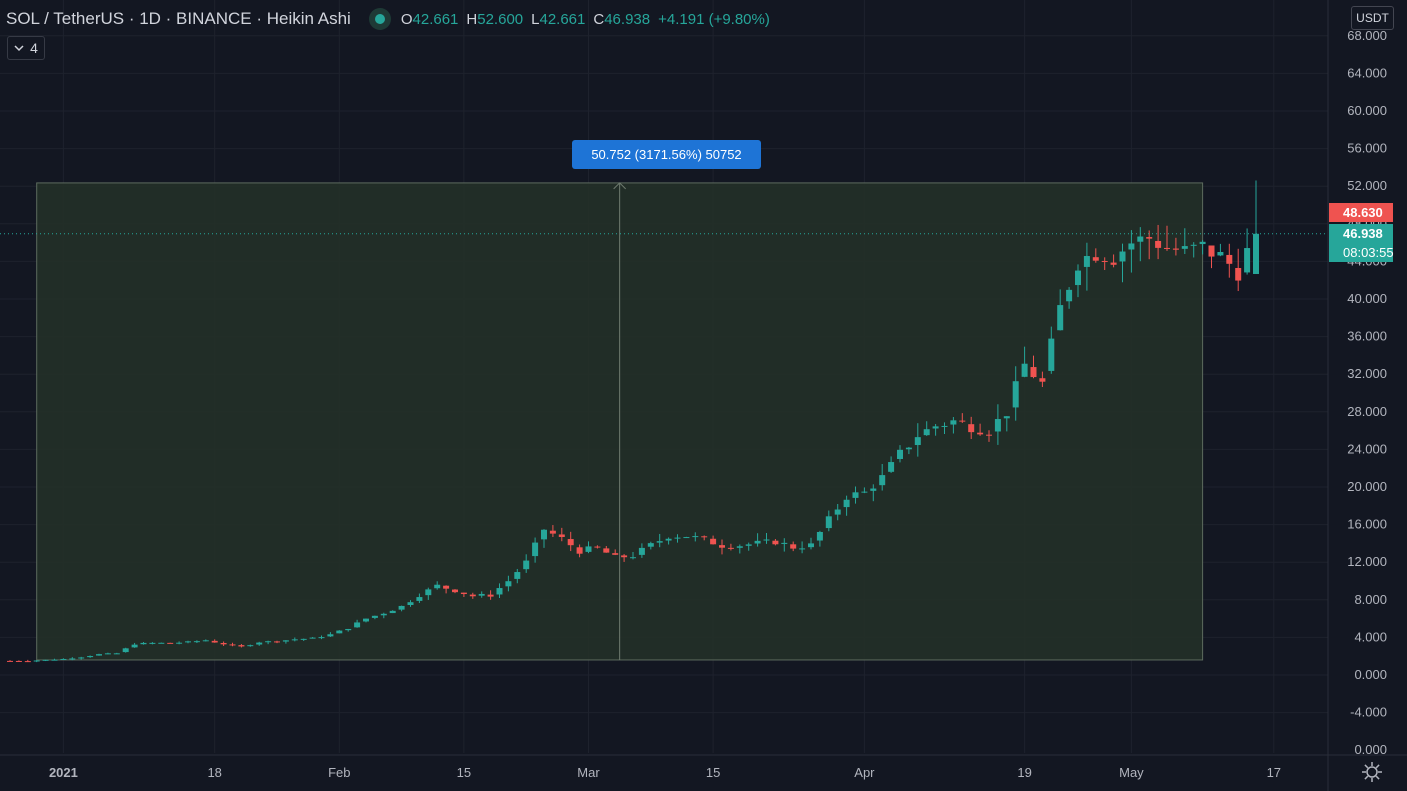 The width and height of the screenshot is (1407, 791). I want to click on y-tick-label: 68.000, so click(1367, 35).